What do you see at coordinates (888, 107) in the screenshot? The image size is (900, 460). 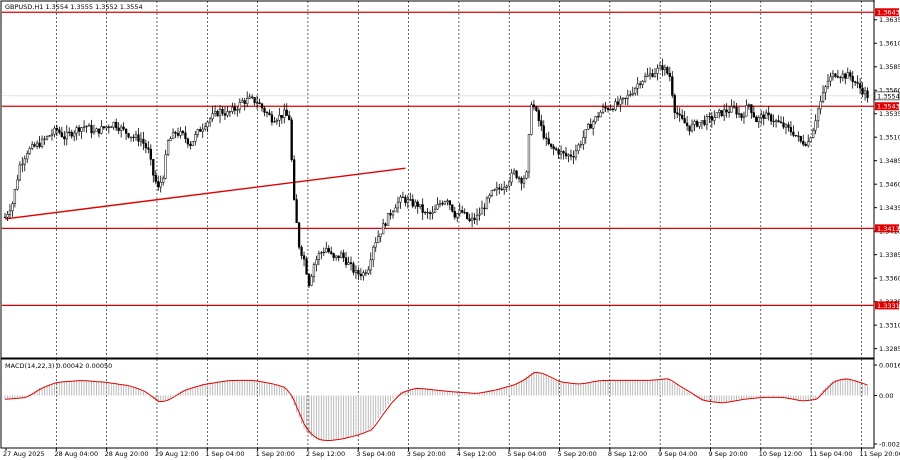 I see `level-price-label: 1.3543` at bounding box center [888, 107].